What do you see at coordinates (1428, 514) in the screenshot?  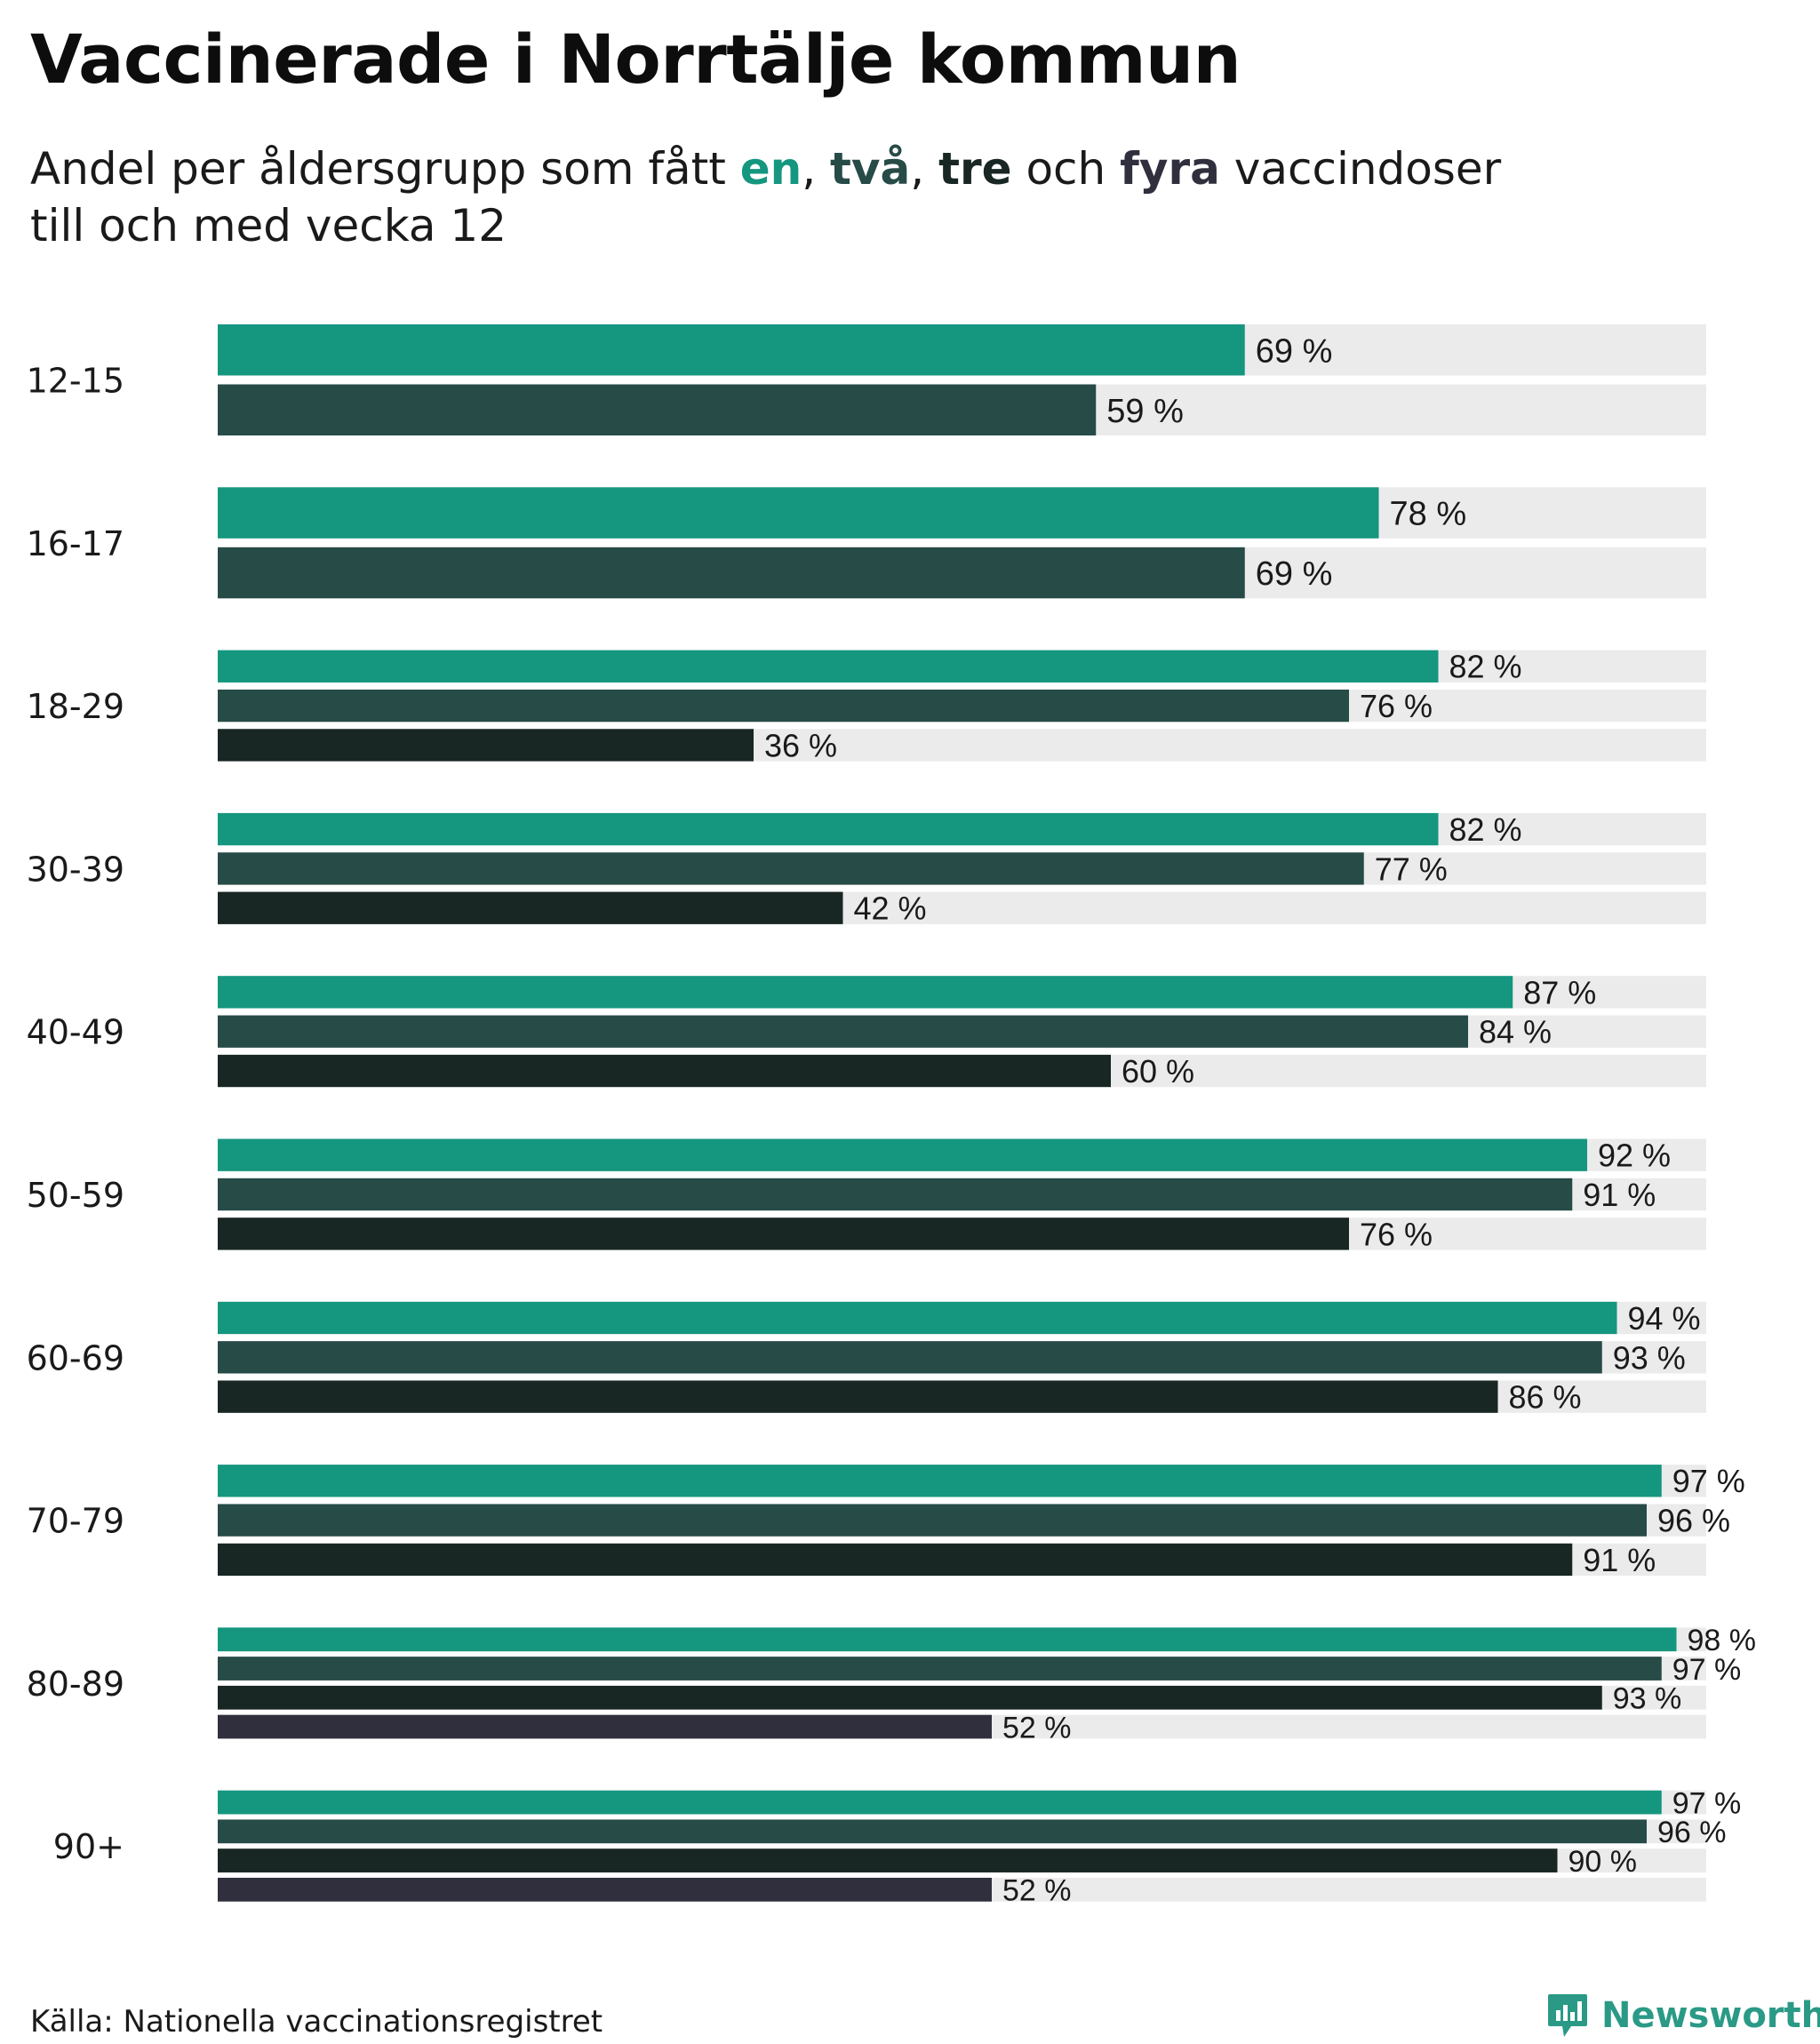 I see `value-label: 78 %` at bounding box center [1428, 514].